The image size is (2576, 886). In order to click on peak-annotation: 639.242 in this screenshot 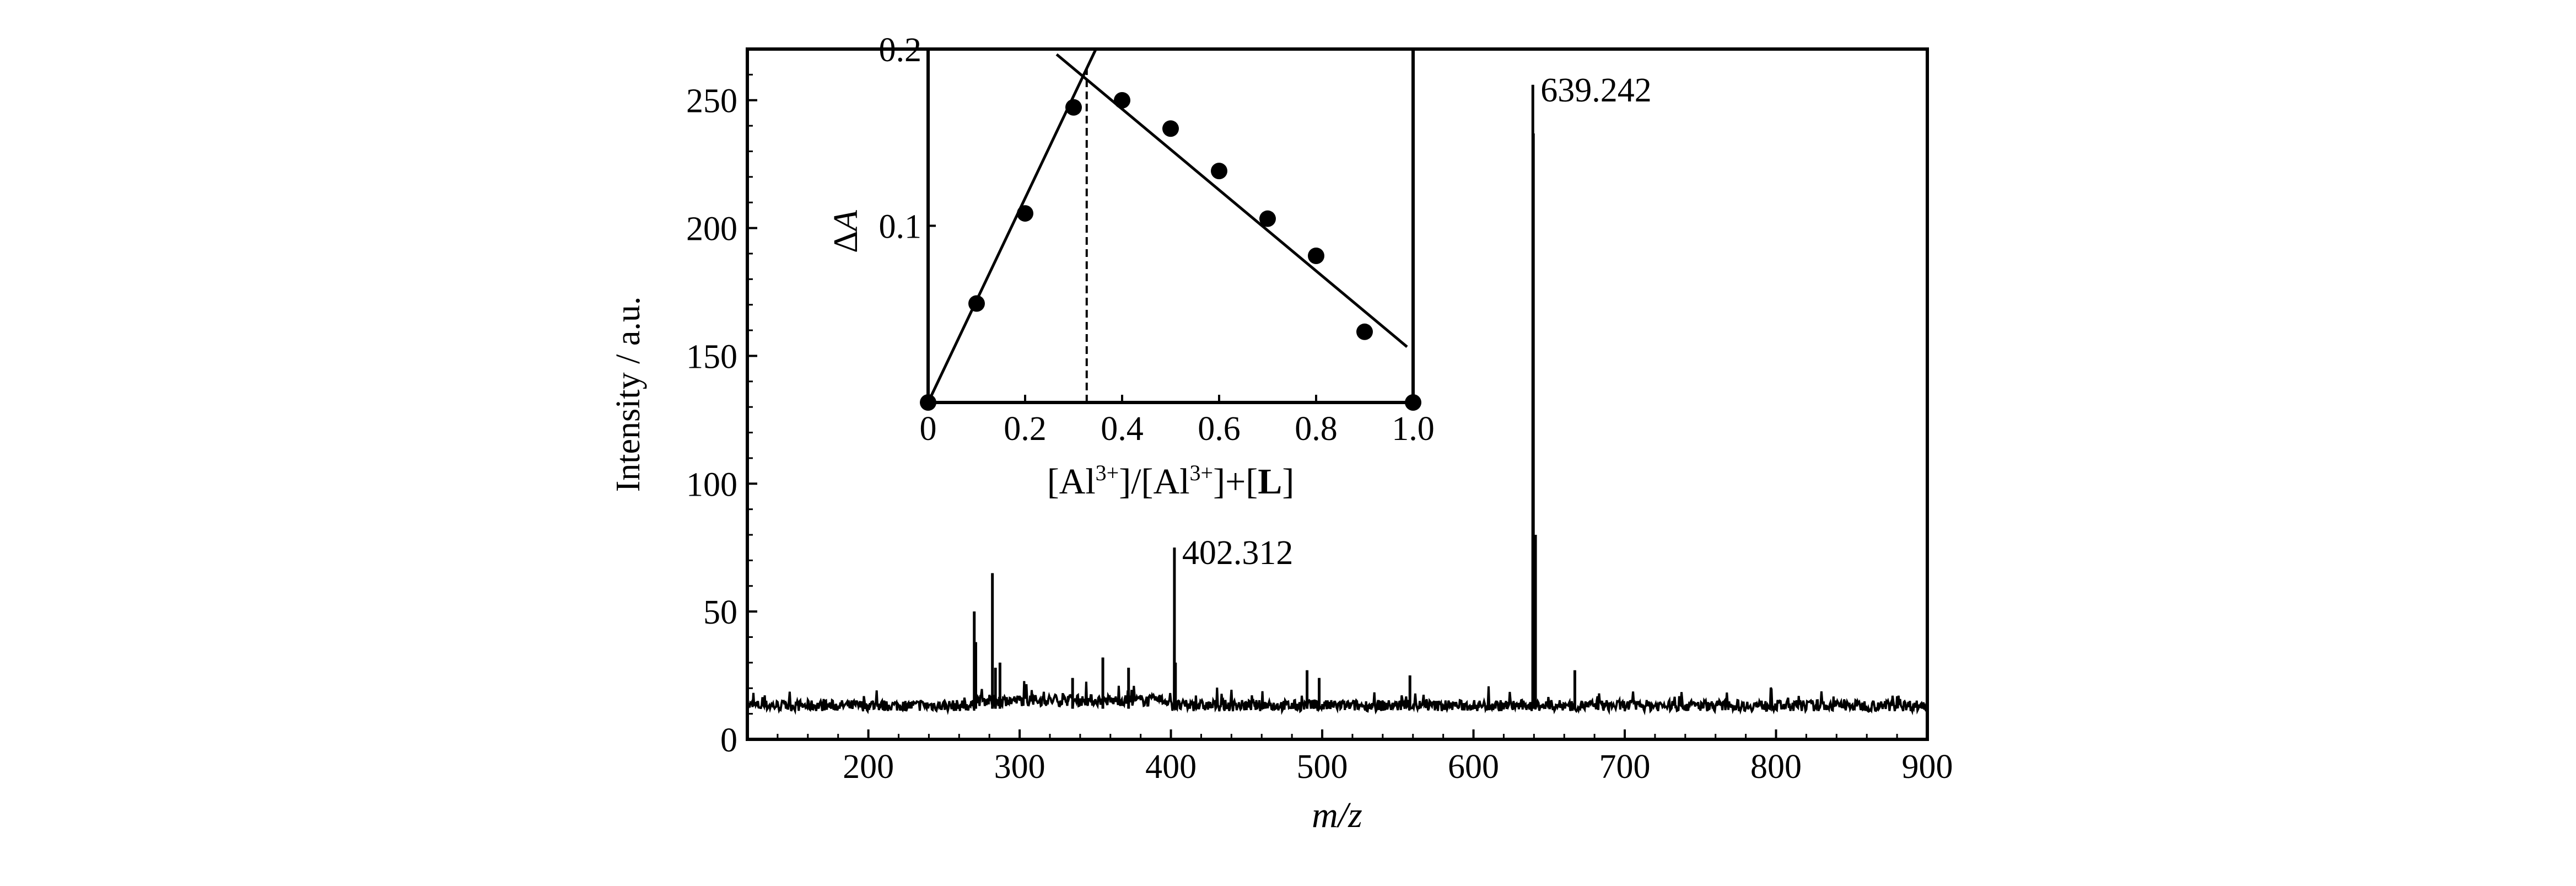, I will do `click(1596, 90)`.